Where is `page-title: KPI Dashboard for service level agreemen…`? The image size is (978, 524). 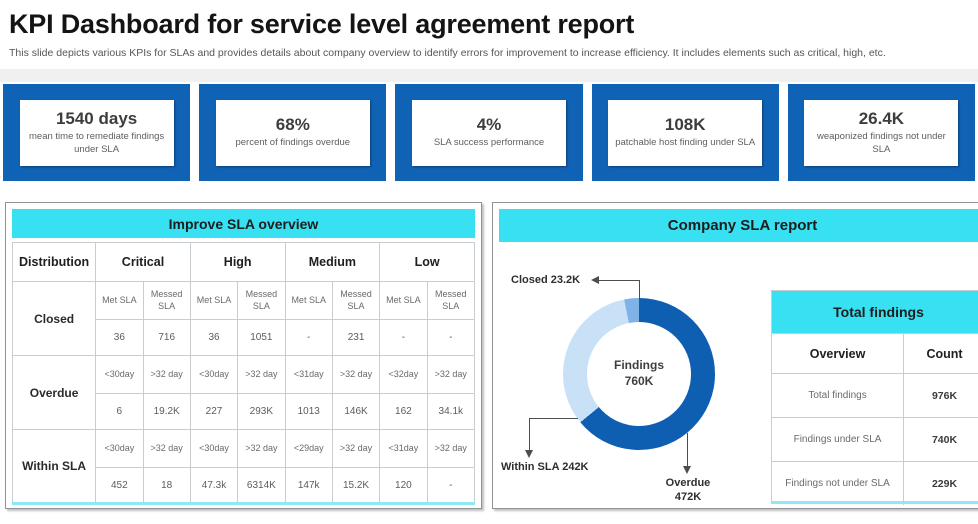
page-title: KPI Dashboard for service level agreemen… is located at coordinates (322, 24).